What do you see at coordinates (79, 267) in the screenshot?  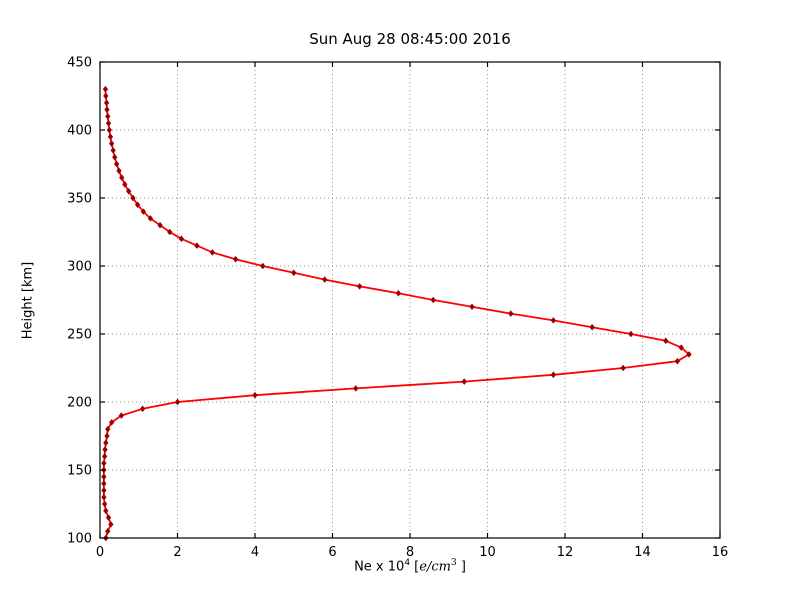 I see `y-tick-label: 300` at bounding box center [79, 267].